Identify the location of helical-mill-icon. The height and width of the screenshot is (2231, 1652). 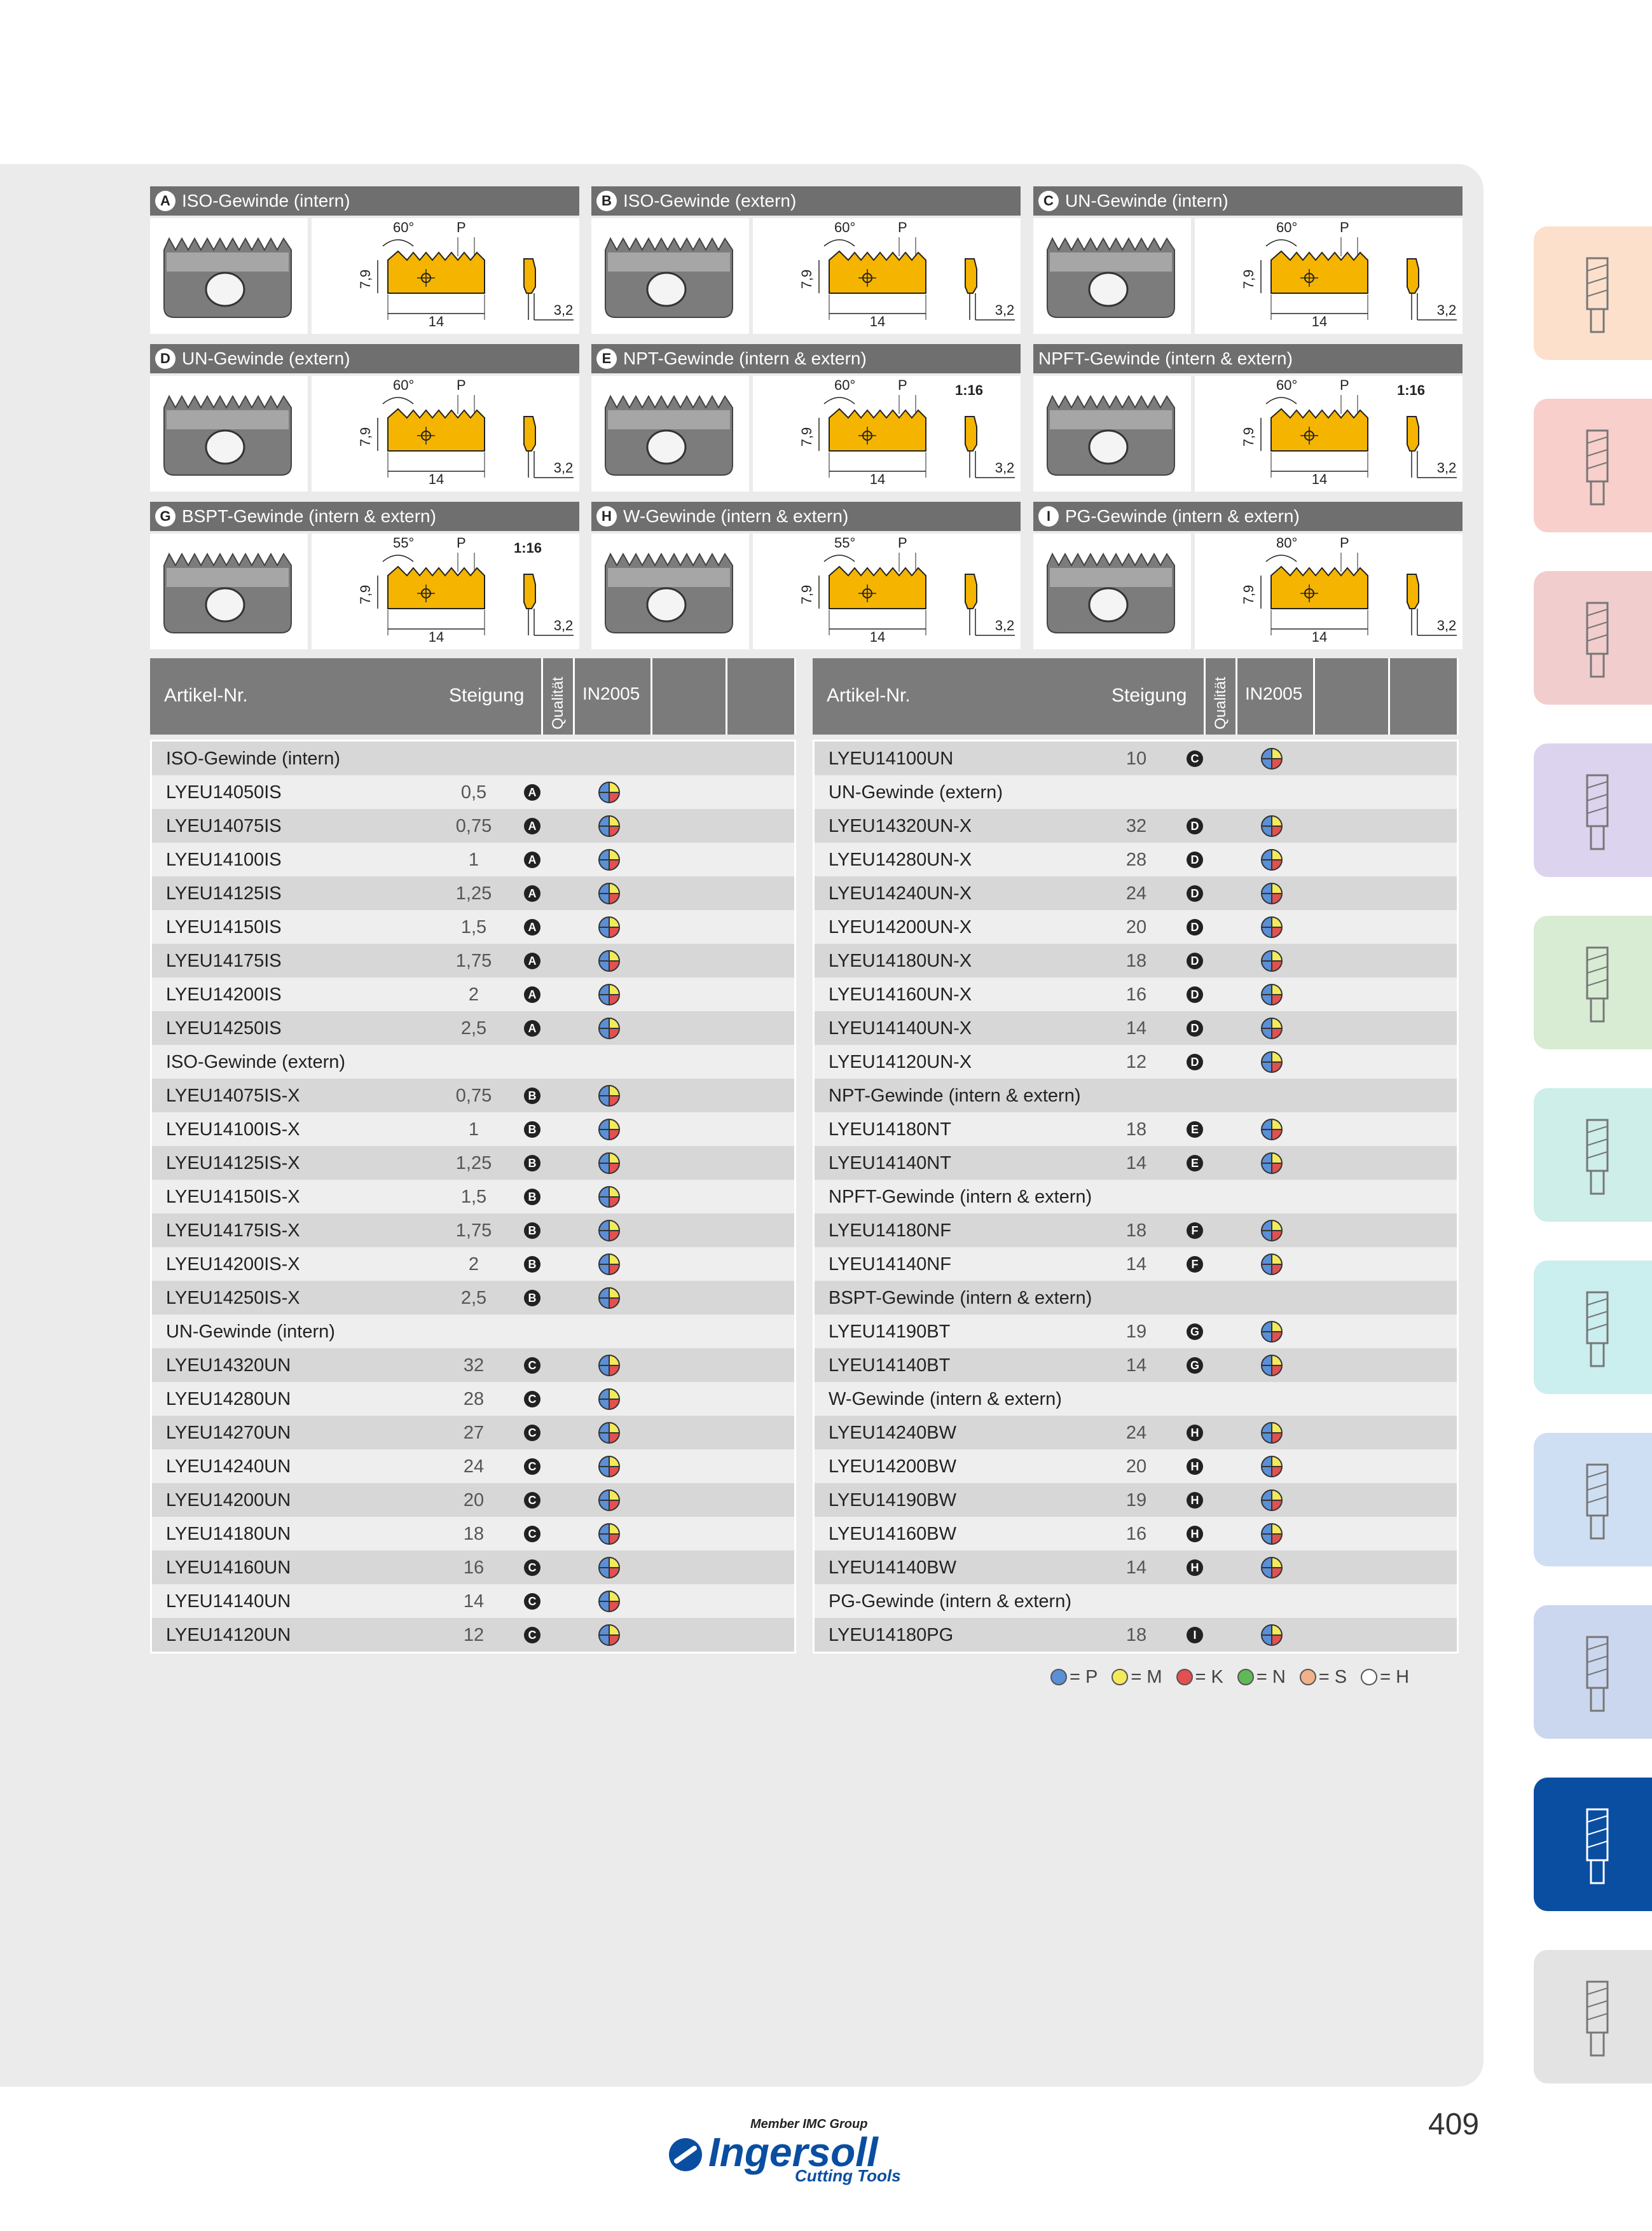
(1597, 812).